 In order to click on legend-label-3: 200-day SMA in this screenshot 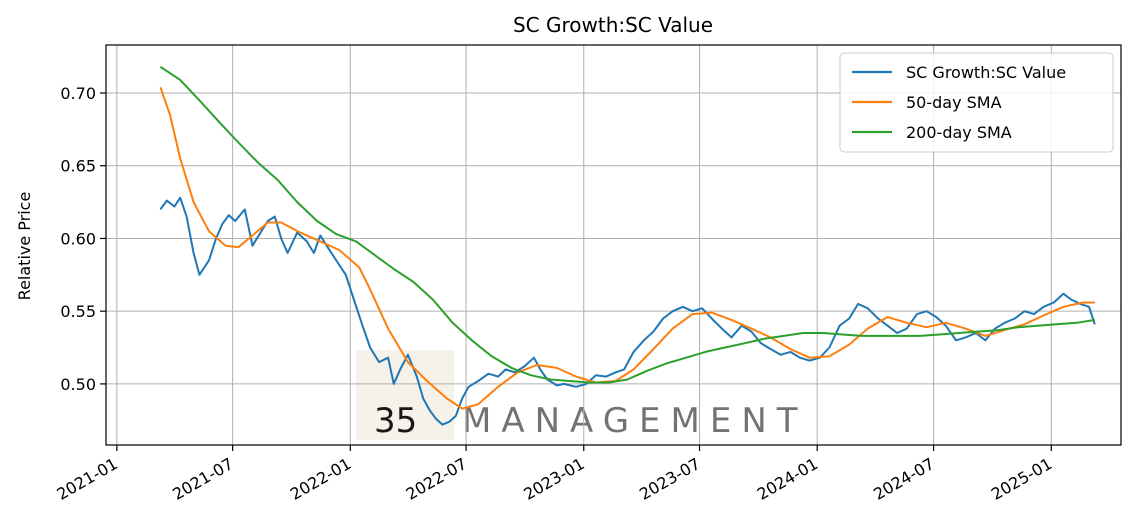, I will do `click(959, 132)`.